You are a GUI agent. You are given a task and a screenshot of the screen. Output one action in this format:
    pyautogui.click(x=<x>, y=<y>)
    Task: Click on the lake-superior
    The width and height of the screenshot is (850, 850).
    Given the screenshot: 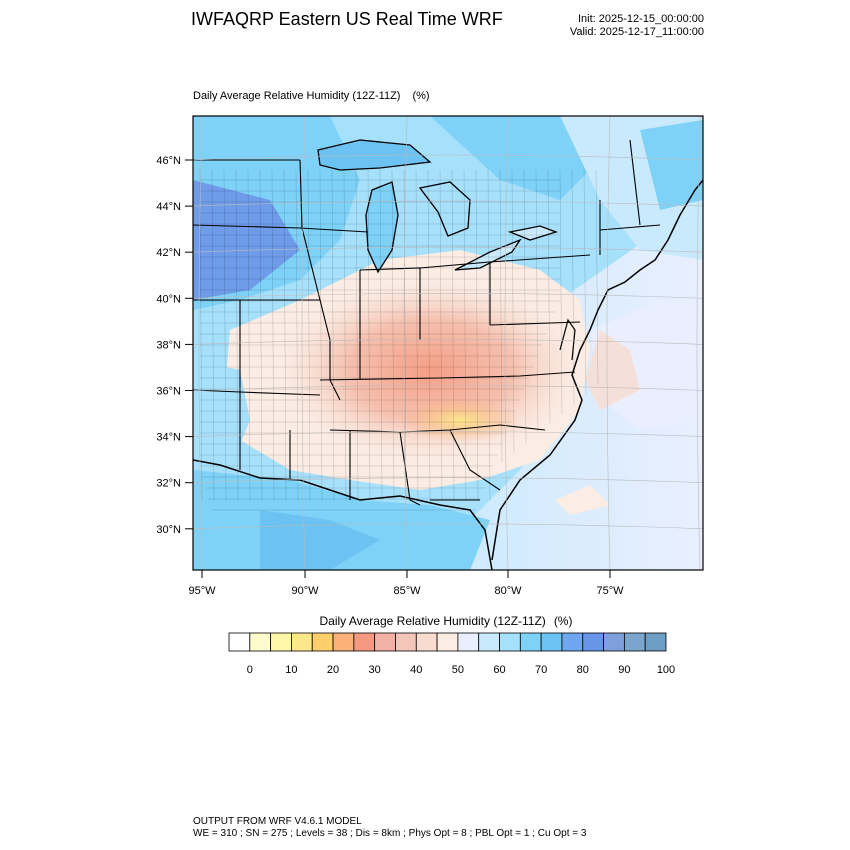 What is the action you would take?
    pyautogui.click(x=374, y=155)
    